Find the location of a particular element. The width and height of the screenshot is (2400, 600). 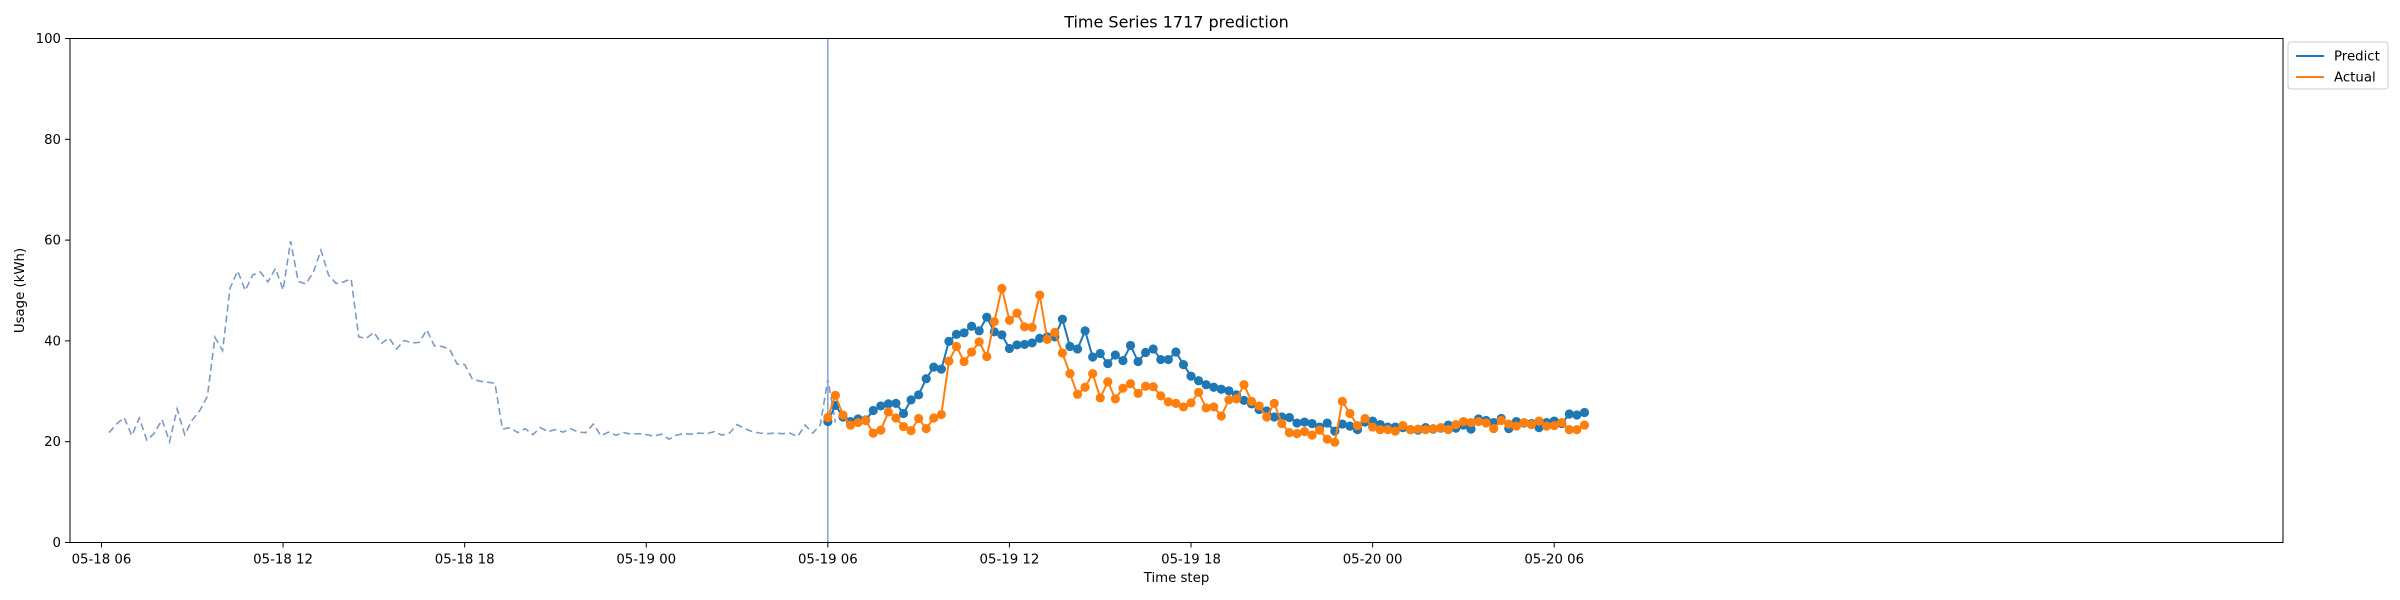

y-tick-label: 20 is located at coordinates (52, 442).